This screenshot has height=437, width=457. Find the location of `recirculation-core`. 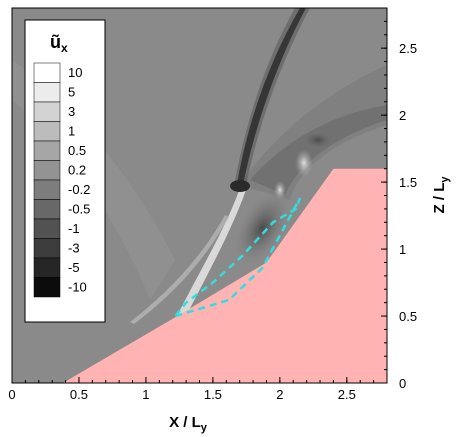

recirculation-core is located at coordinates (262, 228).